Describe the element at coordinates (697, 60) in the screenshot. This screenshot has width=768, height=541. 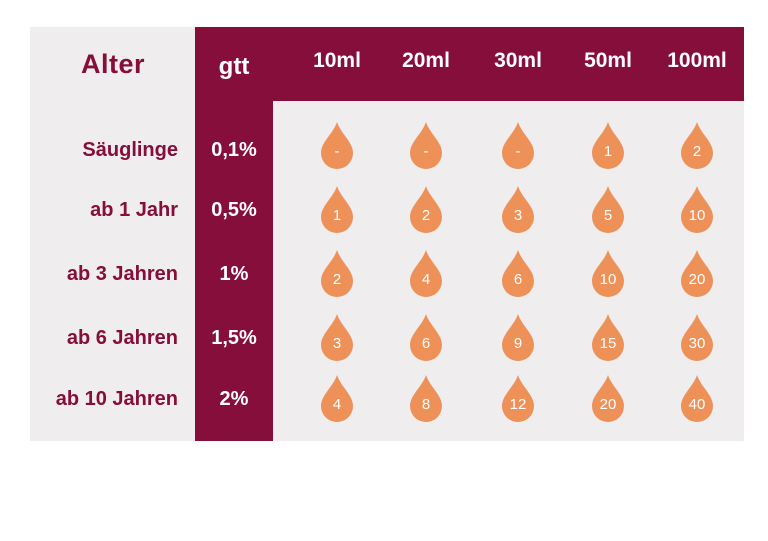
I see `volume-header-100ml: 100ml` at that location.